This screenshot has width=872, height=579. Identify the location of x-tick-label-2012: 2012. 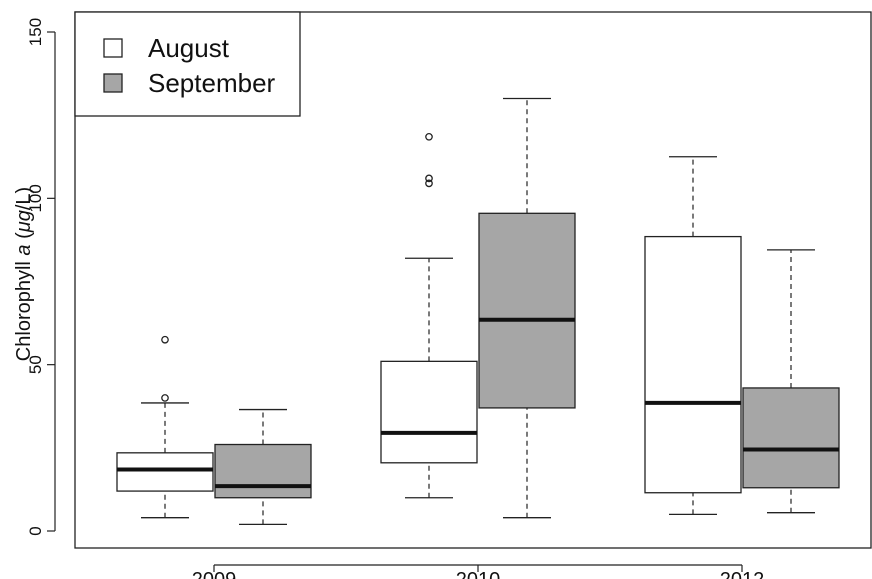
(742, 574).